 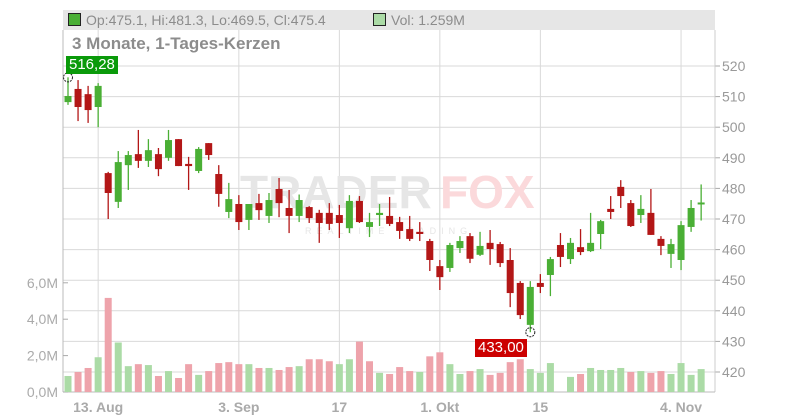 What do you see at coordinates (734, 97) in the screenshot?
I see `price-tick-label: 510` at bounding box center [734, 97].